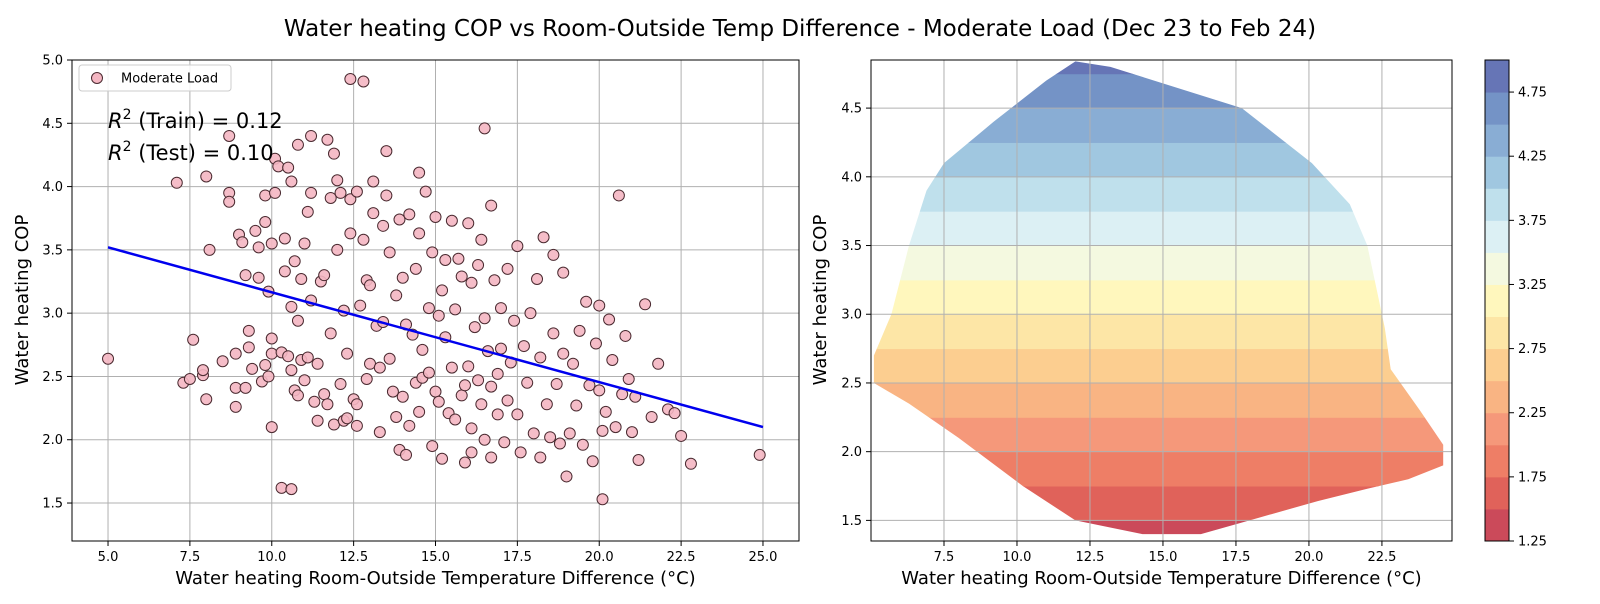  Describe the element at coordinates (1532, 157) in the screenshot. I see `colorbar-tick-label: 4.25` at that location.